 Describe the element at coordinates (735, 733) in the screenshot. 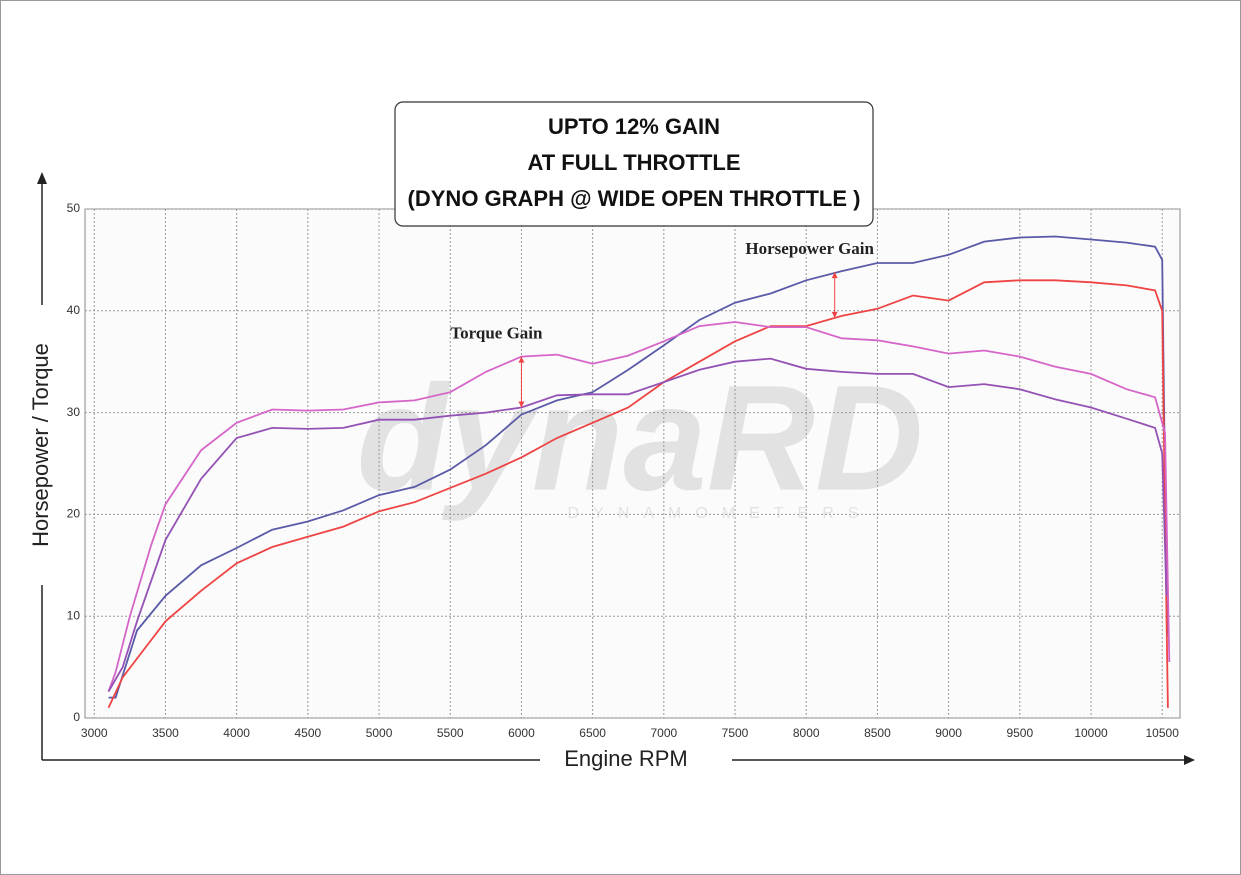

I see `x-tick-label: 7500` at that location.